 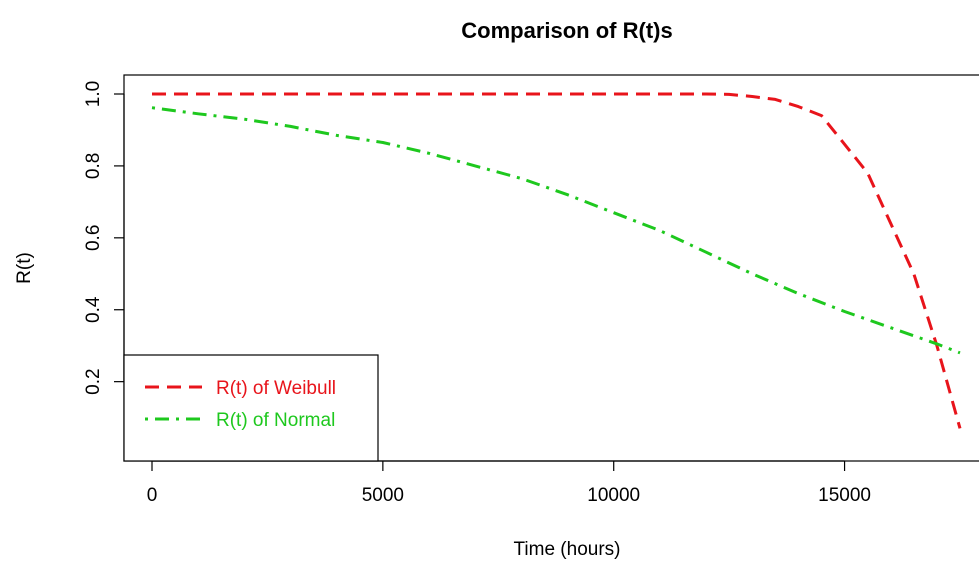 What do you see at coordinates (613, 495) in the screenshot?
I see `x-tick-label: 10000` at bounding box center [613, 495].